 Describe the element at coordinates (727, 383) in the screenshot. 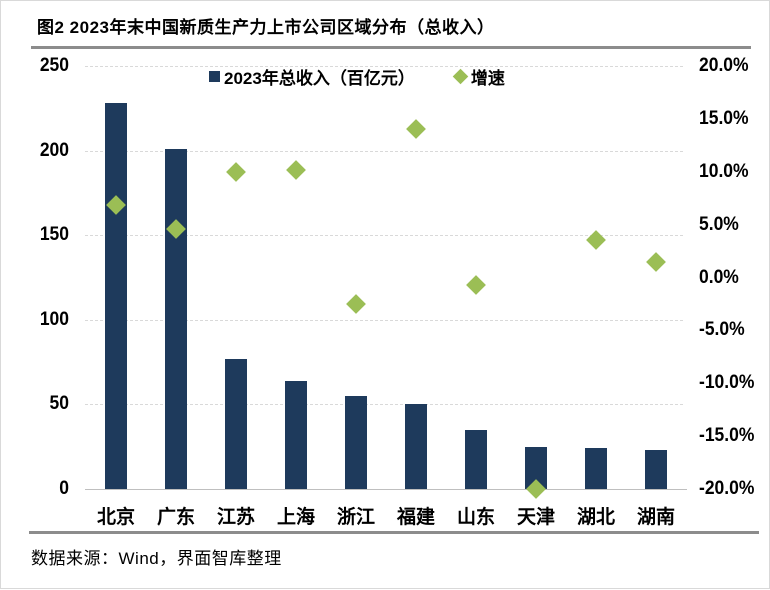

I see `right-axis-tick-label: -10.0%` at that location.